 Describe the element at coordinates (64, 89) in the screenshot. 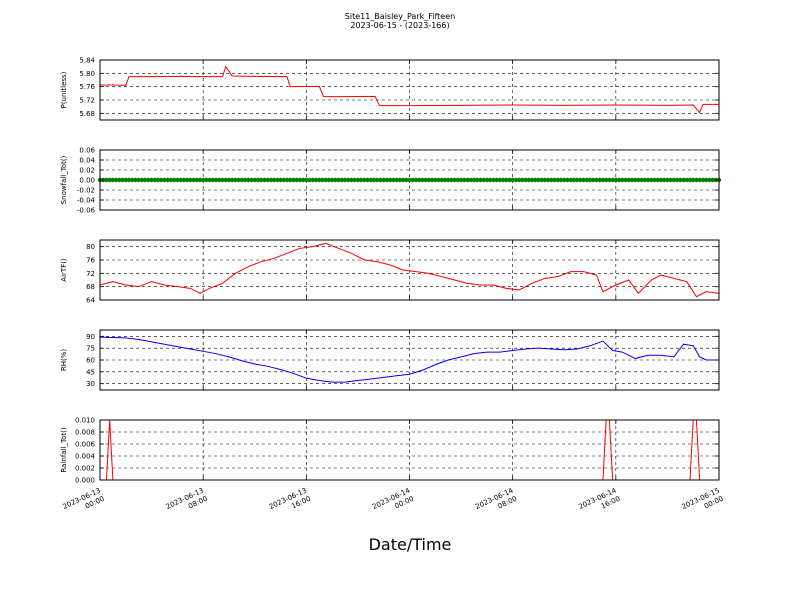

I see `y-axis-label: P(unitless)` at that location.